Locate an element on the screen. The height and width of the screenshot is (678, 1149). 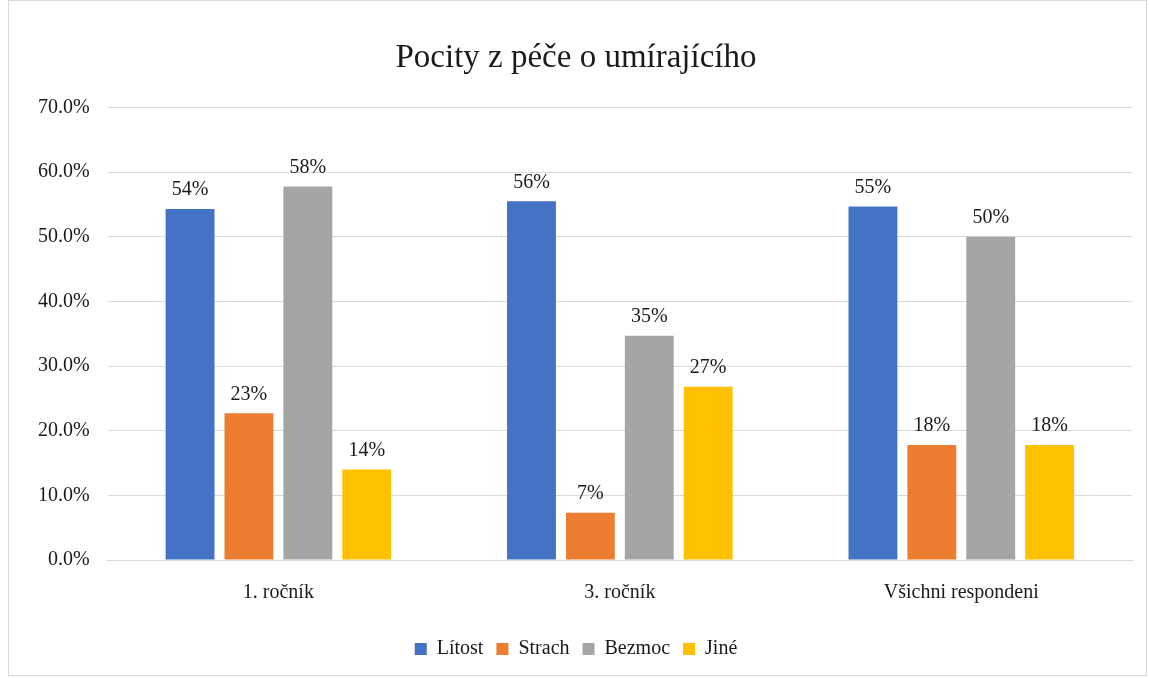
data-label: 27% is located at coordinates (708, 366).